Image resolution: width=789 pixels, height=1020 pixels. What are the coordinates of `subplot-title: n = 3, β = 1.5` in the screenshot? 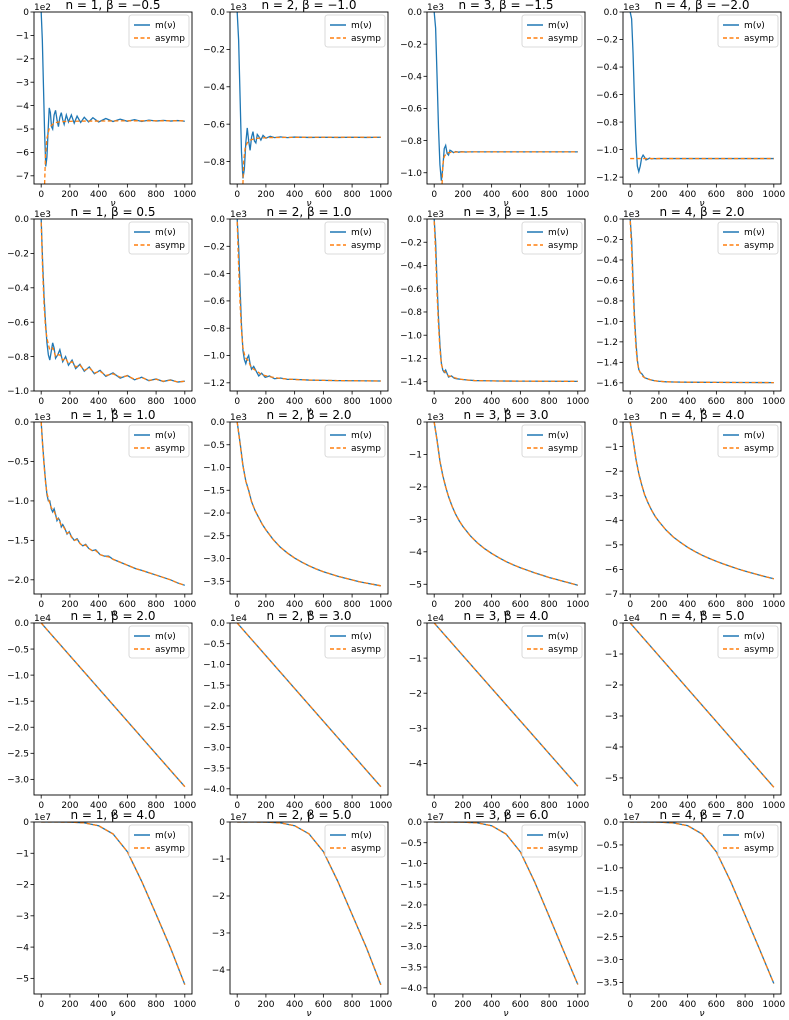 It's located at (506, 212).